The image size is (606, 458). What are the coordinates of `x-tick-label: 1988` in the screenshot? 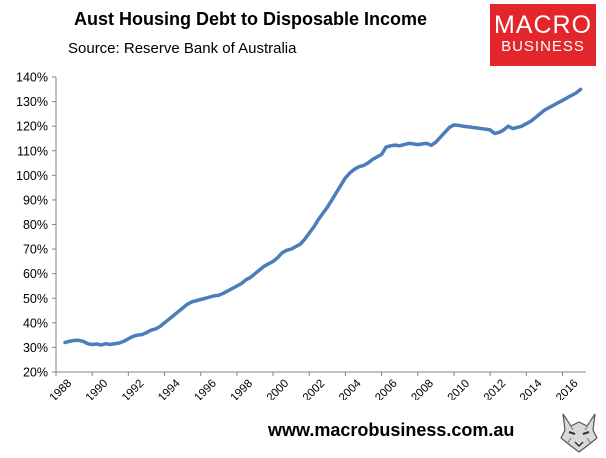 It's located at (61, 389).